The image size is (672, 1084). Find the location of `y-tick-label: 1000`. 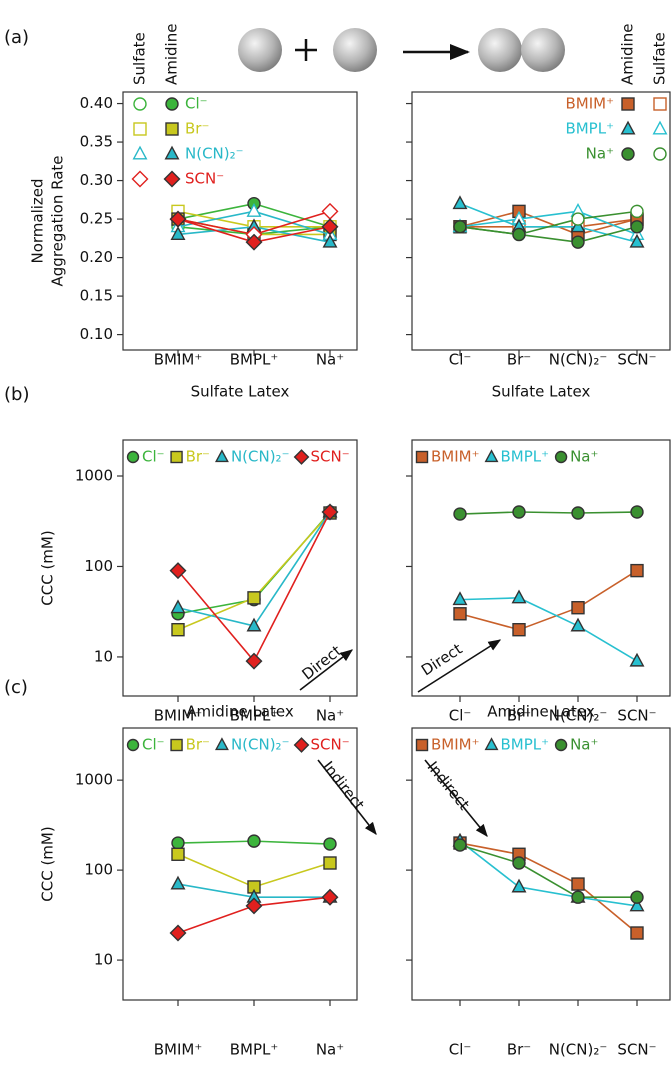

y-tick-label: 1000 is located at coordinates (94, 780).